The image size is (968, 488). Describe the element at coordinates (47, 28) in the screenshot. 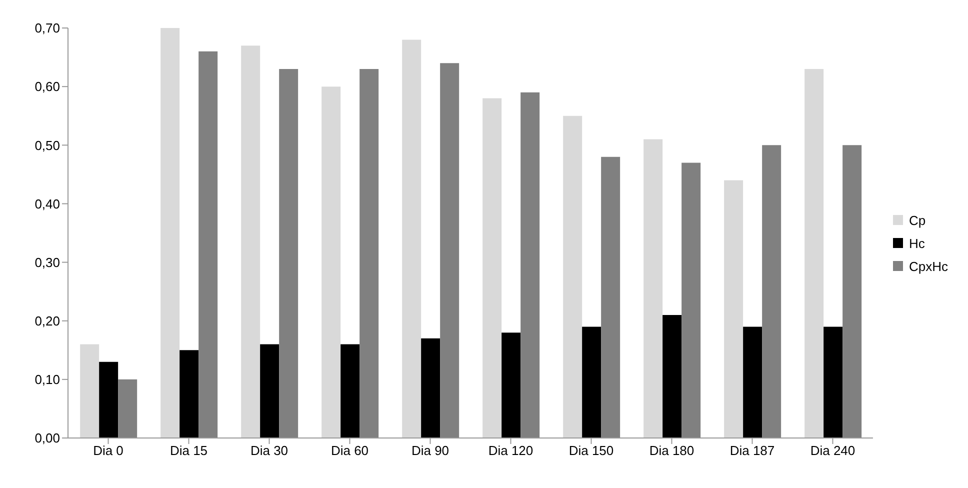

I see `y-tick-label: 0,70` at that location.